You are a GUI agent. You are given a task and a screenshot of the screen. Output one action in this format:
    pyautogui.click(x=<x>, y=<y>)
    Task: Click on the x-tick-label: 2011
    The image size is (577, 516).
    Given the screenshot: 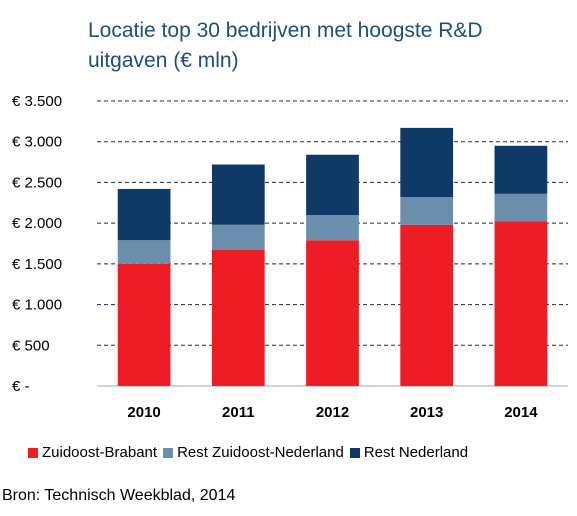 What is the action you would take?
    pyautogui.click(x=238, y=412)
    